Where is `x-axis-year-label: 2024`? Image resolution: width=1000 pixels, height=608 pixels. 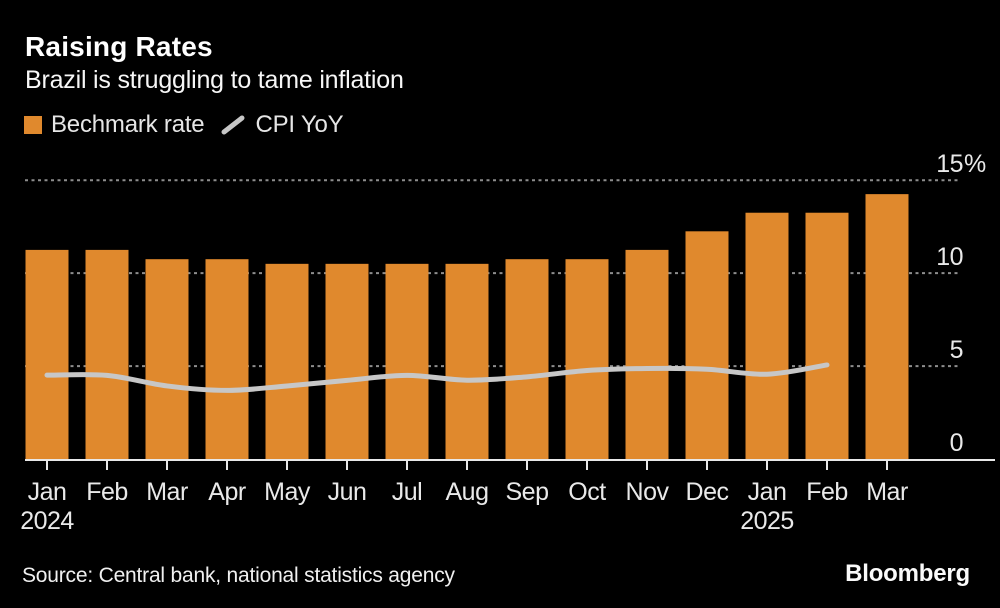
x-axis-year-label: 2024 is located at coordinates (47, 521).